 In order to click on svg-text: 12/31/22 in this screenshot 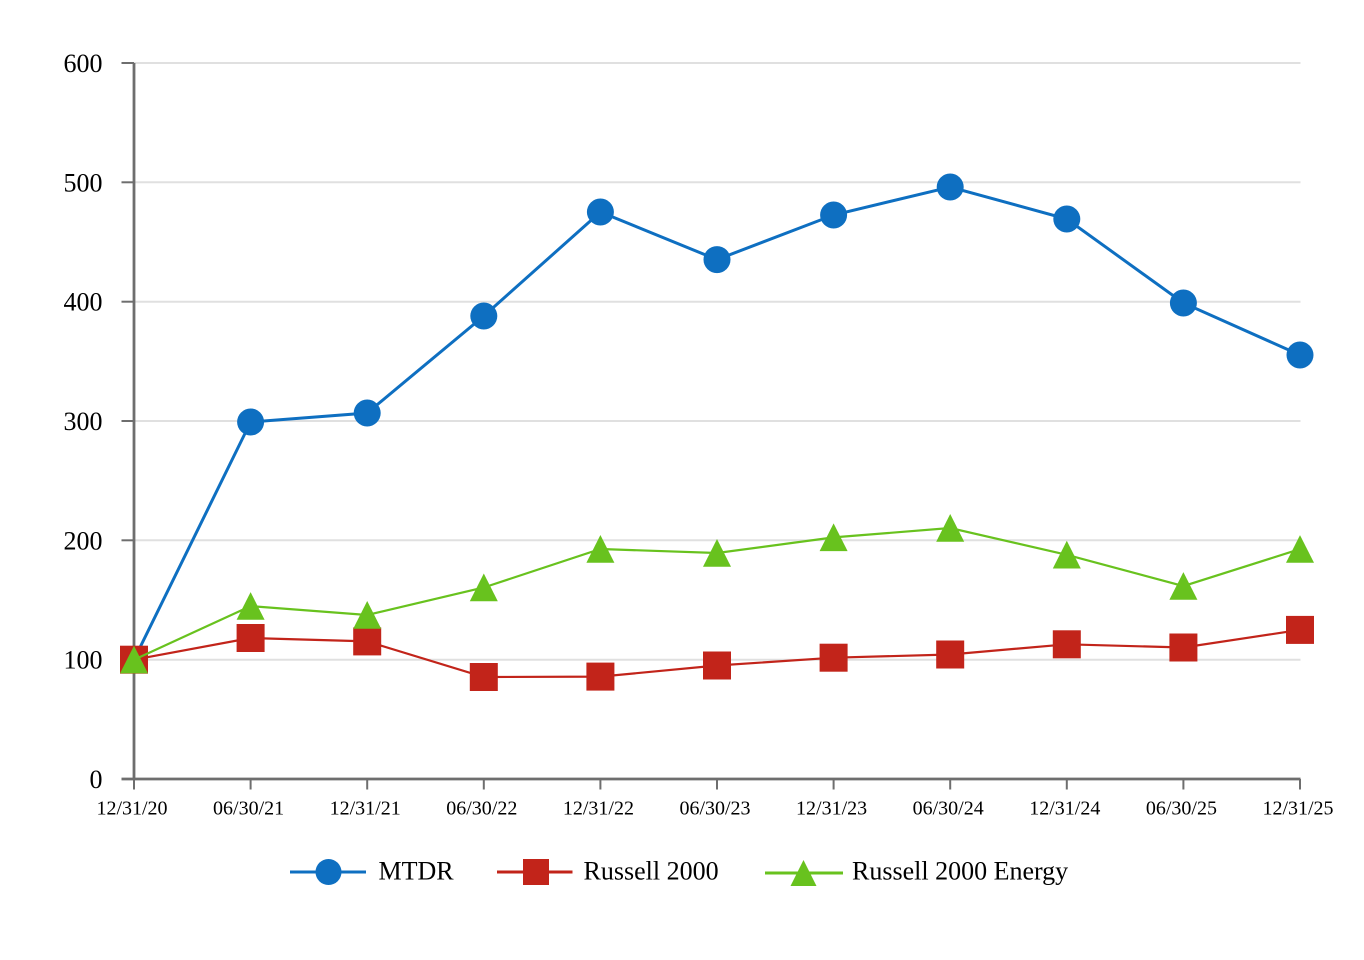, I will do `click(598, 809)`.